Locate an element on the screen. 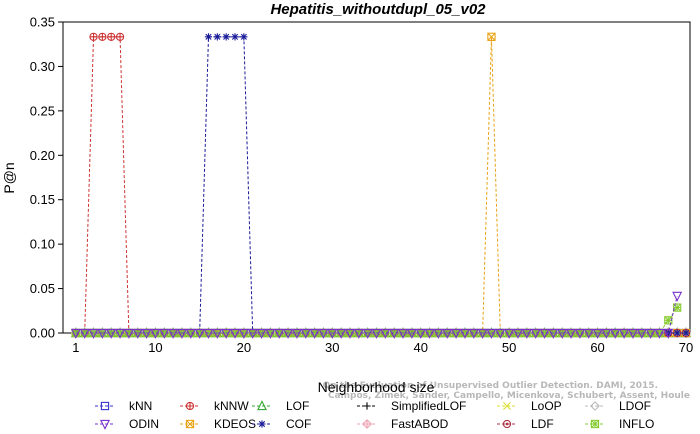 This screenshot has height=434, width=700. series-odin is located at coordinates (376, 315).